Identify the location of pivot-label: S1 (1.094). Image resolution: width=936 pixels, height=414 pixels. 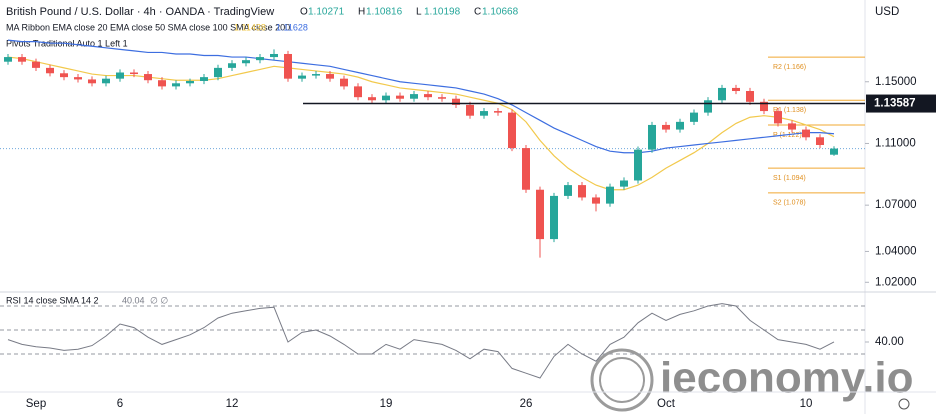
(789, 178).